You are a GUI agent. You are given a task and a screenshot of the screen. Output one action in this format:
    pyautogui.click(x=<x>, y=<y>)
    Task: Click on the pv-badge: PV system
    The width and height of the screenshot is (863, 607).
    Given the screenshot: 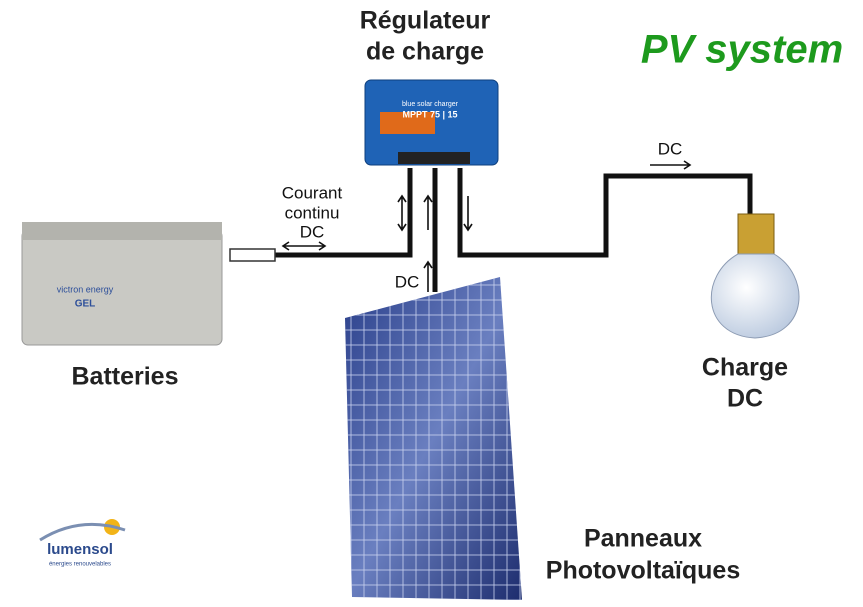 What is the action you would take?
    pyautogui.click(x=742, y=50)
    